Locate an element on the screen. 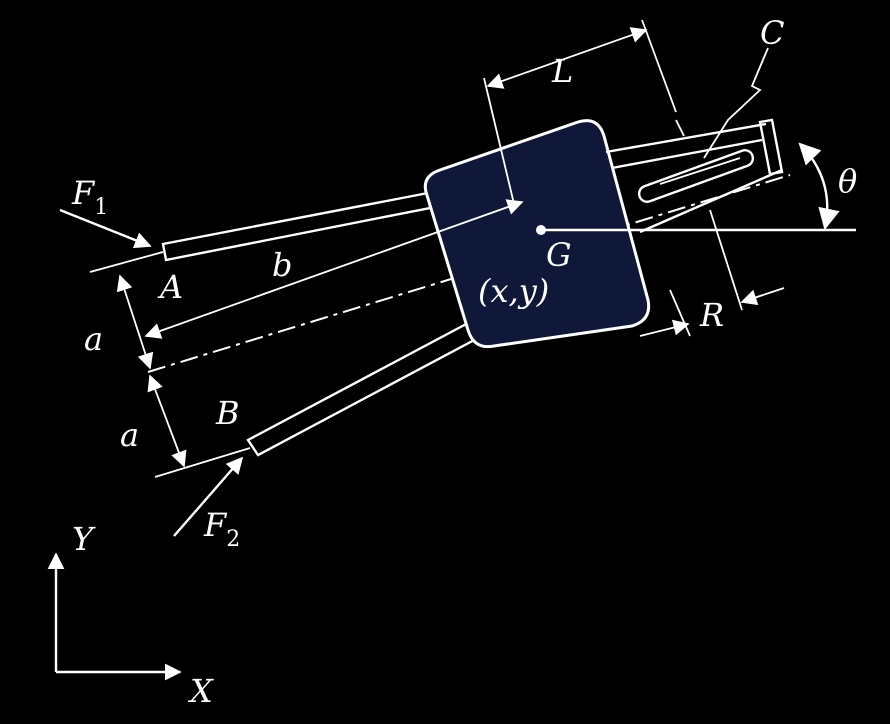 This screenshot has width=890, height=724. b-dimension-arrow is located at coordinates (334, 269).